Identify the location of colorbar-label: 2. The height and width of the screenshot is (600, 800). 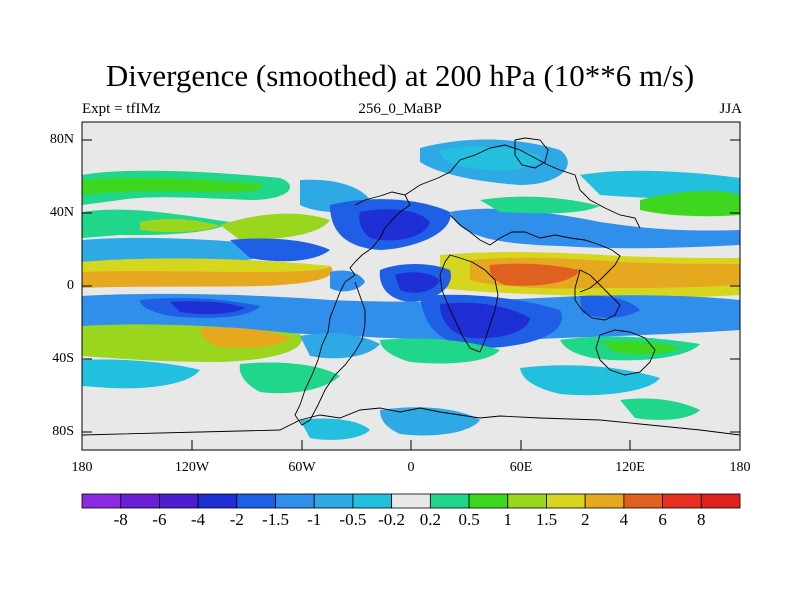
(585, 519).